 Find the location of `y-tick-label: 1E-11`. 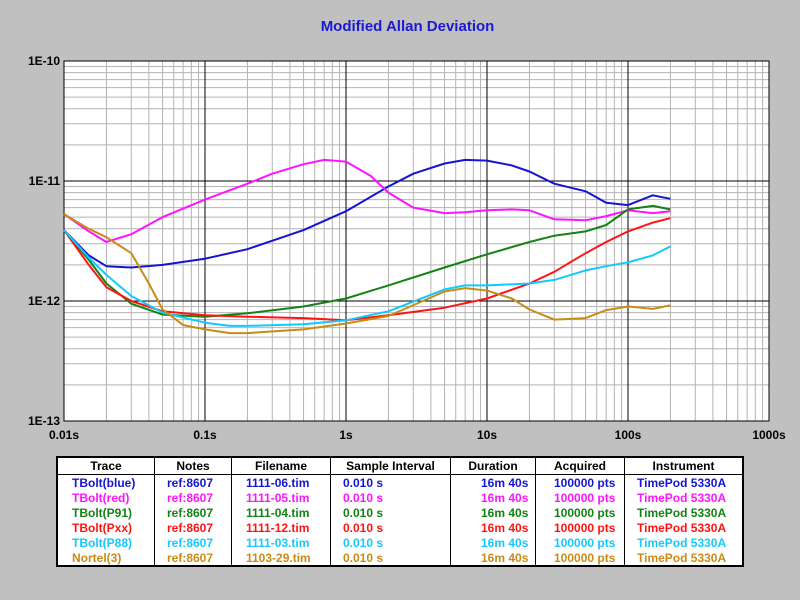

y-tick-label: 1E-11 is located at coordinates (45, 181).